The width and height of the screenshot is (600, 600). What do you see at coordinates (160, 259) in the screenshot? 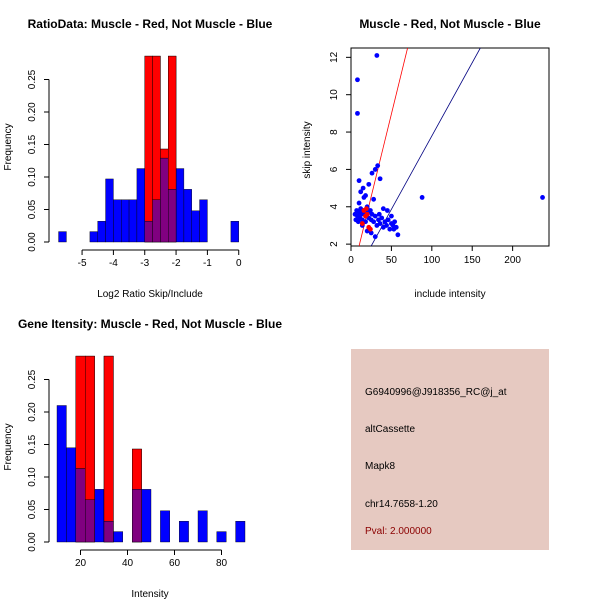
I see `ratio-histogram-x-axis: -5 -4 -3 -2 -1 0` at bounding box center [160, 259].